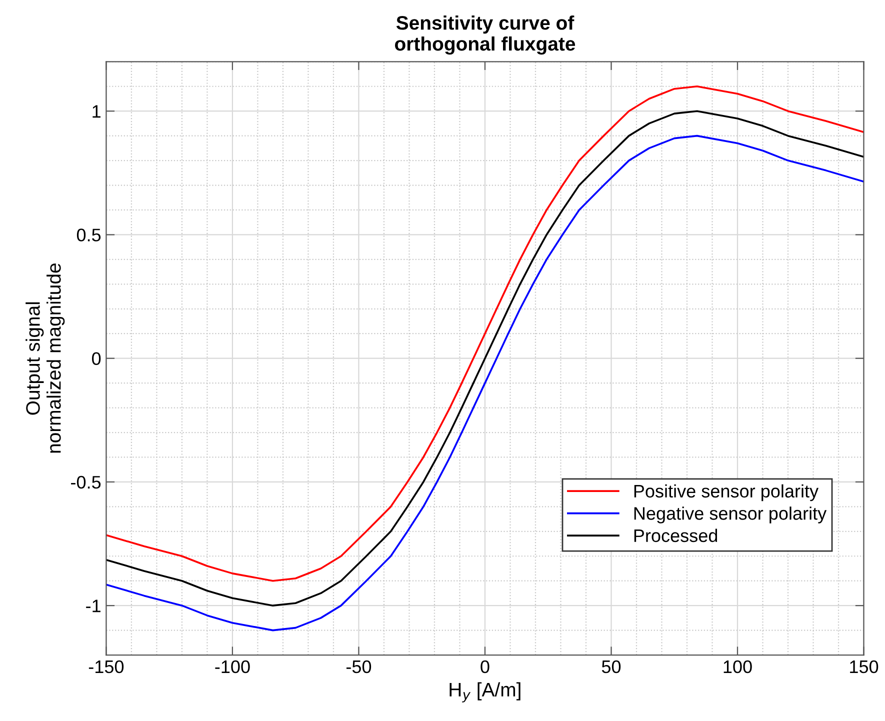 The height and width of the screenshot is (721, 885). I want to click on x-tick-label: 0, so click(485, 667).